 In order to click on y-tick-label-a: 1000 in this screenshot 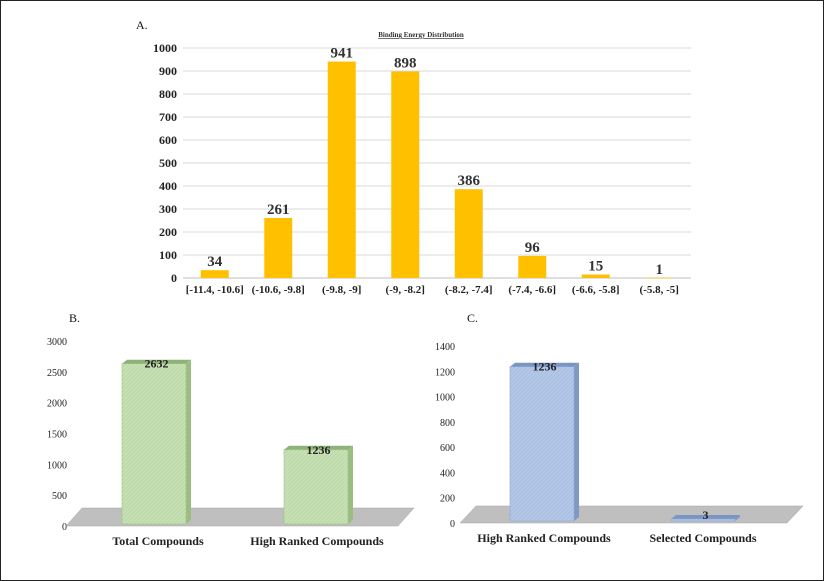, I will do `click(165, 48)`.